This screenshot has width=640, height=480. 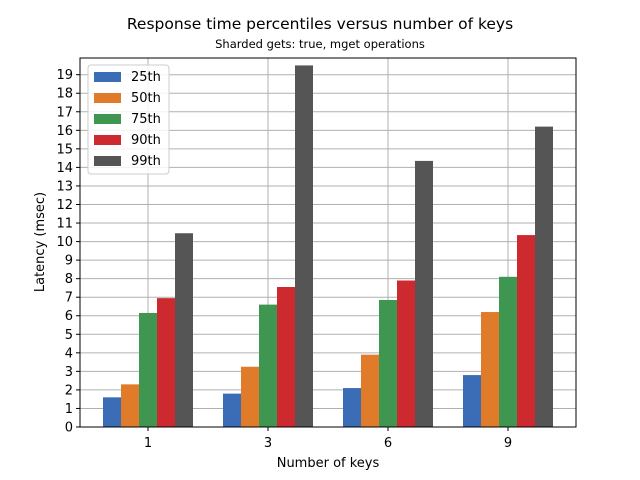 What do you see at coordinates (69, 390) in the screenshot?
I see `y-tick-label: 2` at bounding box center [69, 390].